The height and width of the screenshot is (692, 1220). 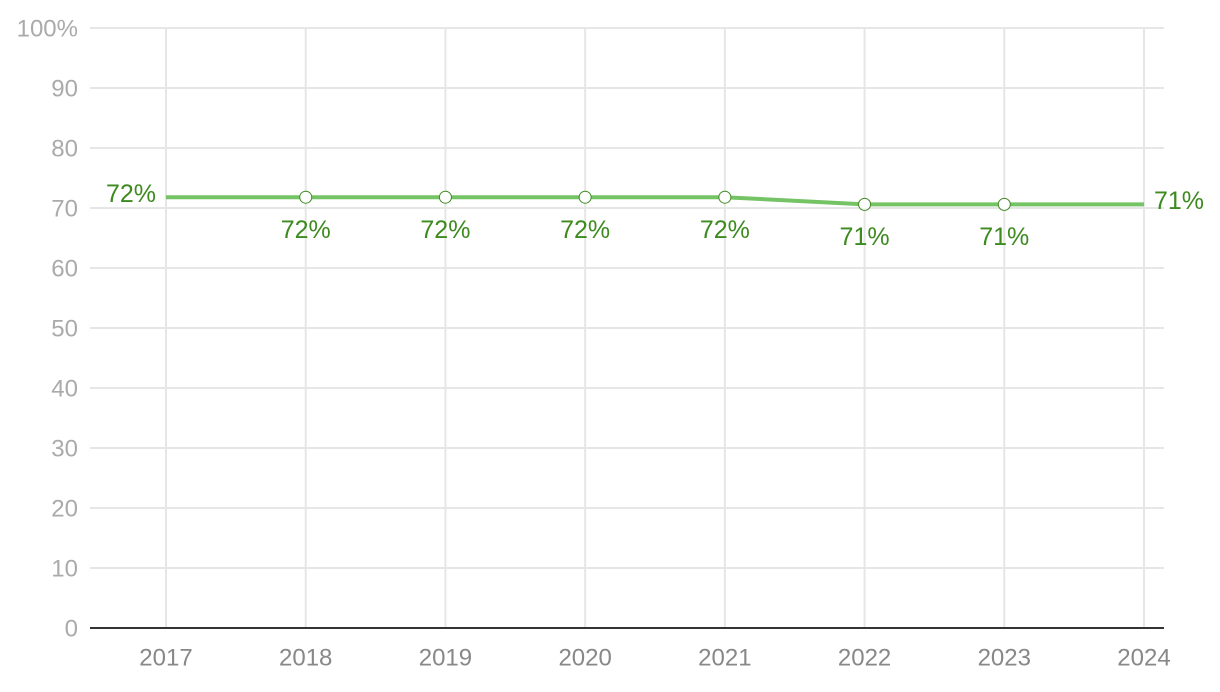 What do you see at coordinates (864, 657) in the screenshot?
I see `x-tick-label: 2022` at bounding box center [864, 657].